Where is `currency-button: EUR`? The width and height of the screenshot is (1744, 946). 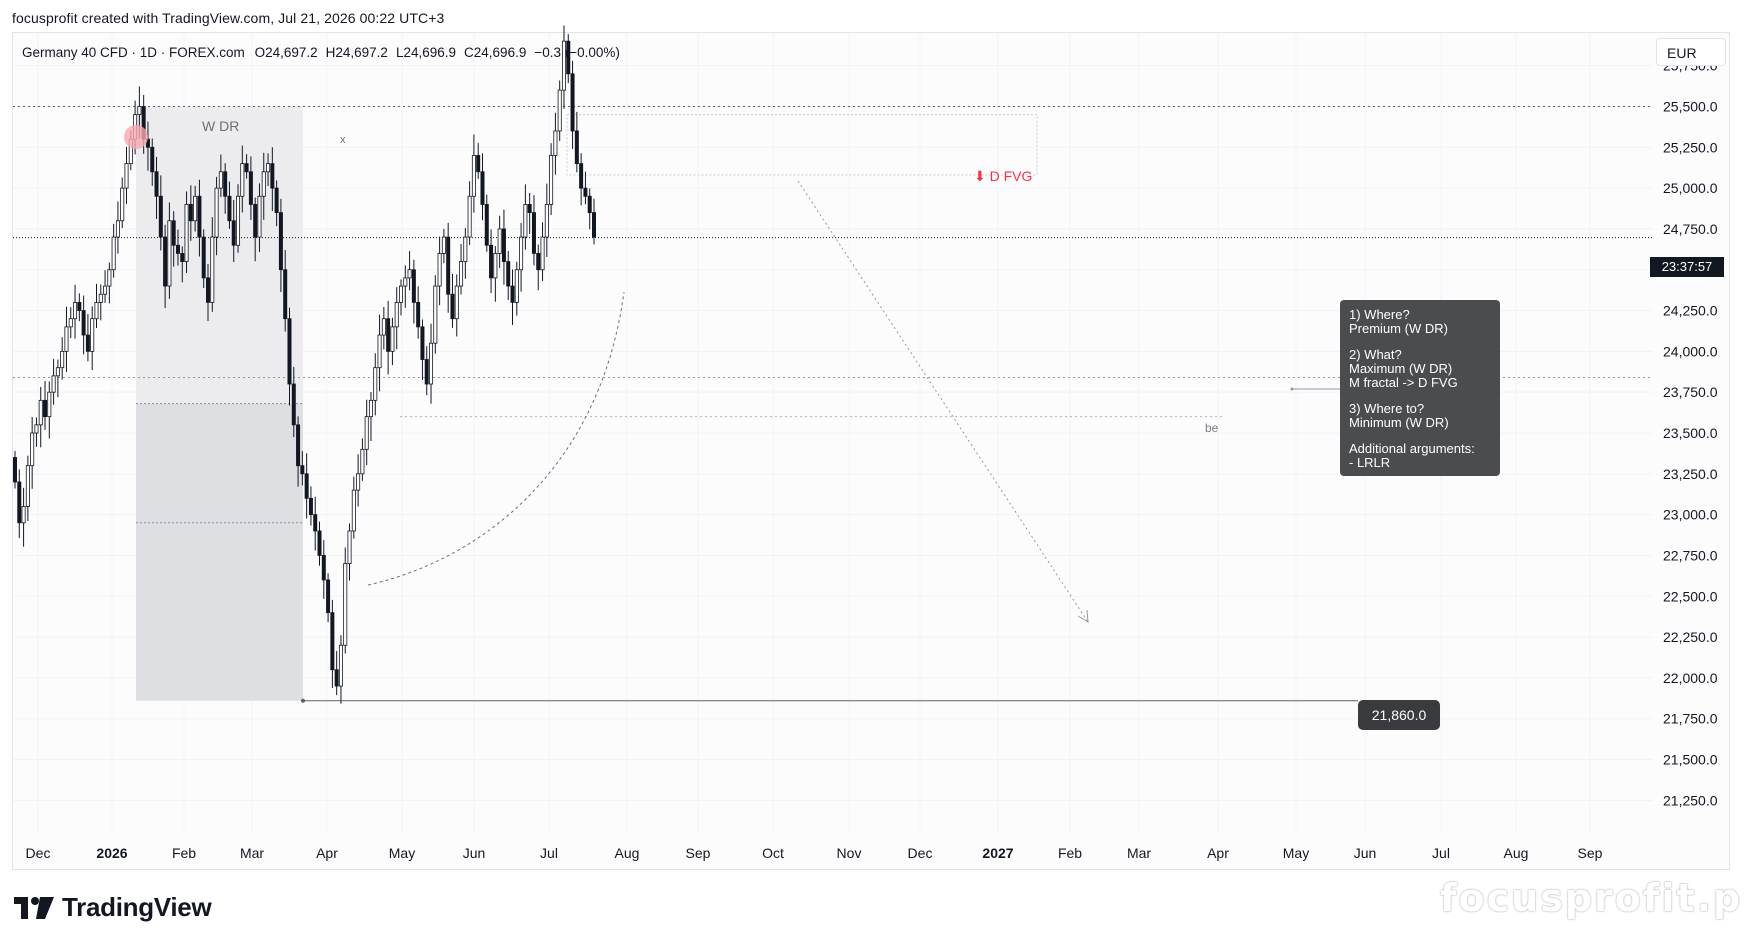
currency-button: EUR is located at coordinates (1691, 52).